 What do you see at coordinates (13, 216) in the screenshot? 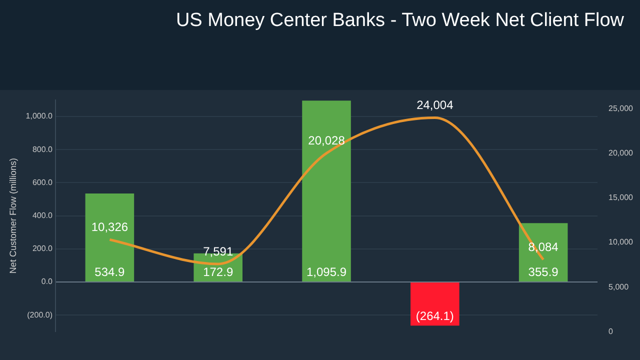
I see `y-axis-title: Net Customer Flow (millions)` at bounding box center [13, 216].